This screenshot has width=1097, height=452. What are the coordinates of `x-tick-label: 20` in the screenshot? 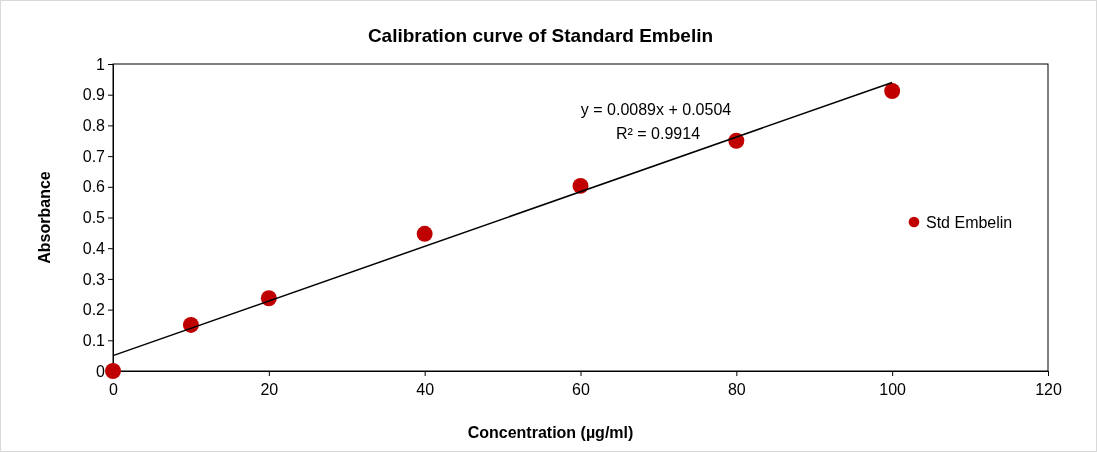 It's located at (269, 389).